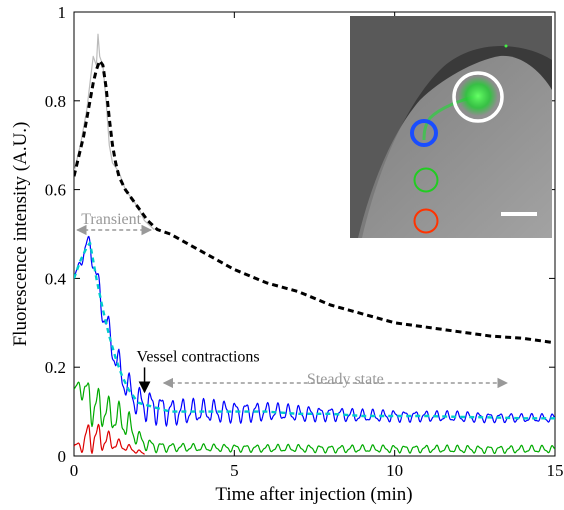 This screenshot has width=564, height=510. Describe the element at coordinates (345, 379) in the screenshot. I see `steady-state-label: Steady state` at that location.